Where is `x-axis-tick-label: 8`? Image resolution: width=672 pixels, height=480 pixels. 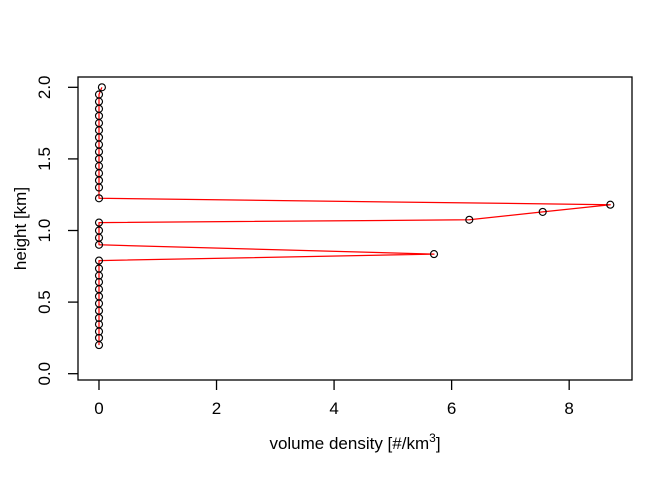 x-axis-tick-label: 8 is located at coordinates (568, 408).